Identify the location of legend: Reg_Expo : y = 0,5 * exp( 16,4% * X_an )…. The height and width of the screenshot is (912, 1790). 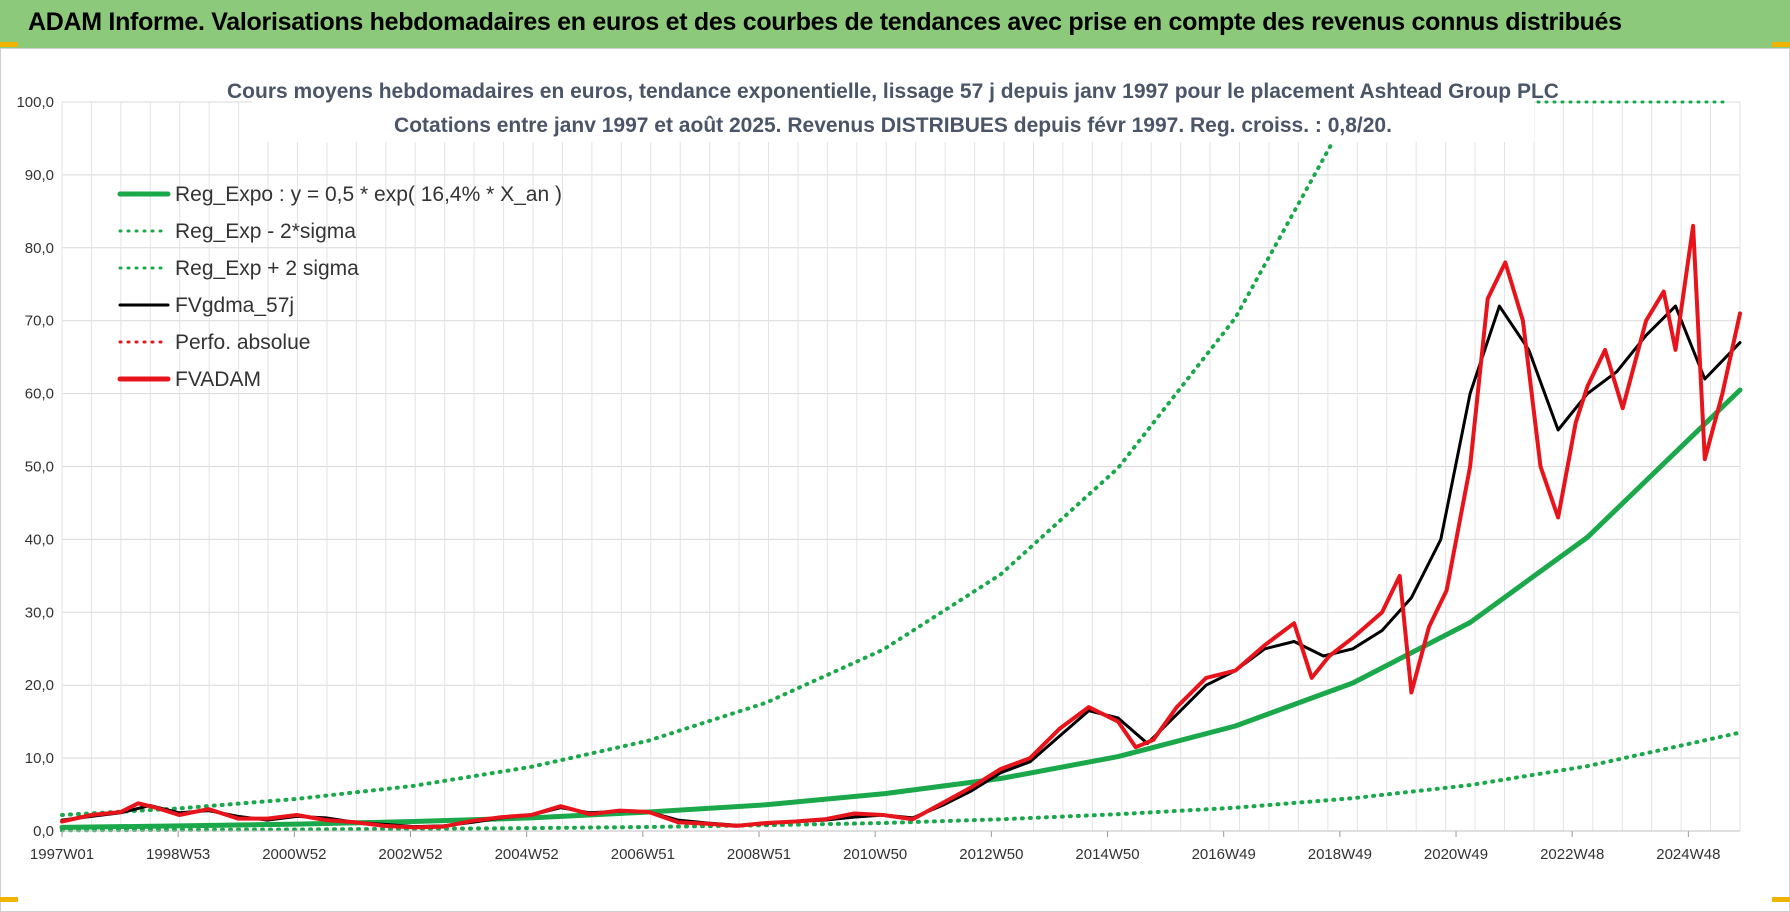
(339, 287).